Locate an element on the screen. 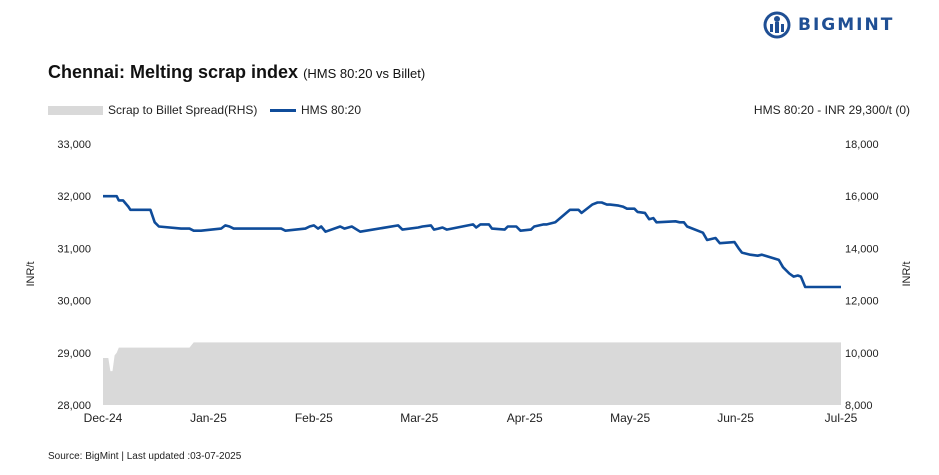 This screenshot has width=939, height=475. y2-tick-label: 10,000 is located at coordinates (862, 354).